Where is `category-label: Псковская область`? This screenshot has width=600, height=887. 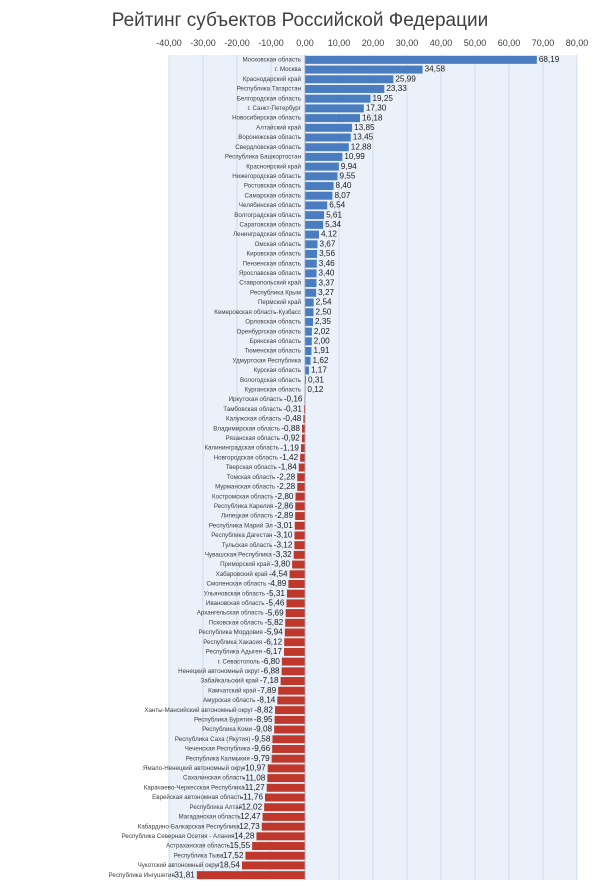
category-label: Псковская область is located at coordinates (236, 622).